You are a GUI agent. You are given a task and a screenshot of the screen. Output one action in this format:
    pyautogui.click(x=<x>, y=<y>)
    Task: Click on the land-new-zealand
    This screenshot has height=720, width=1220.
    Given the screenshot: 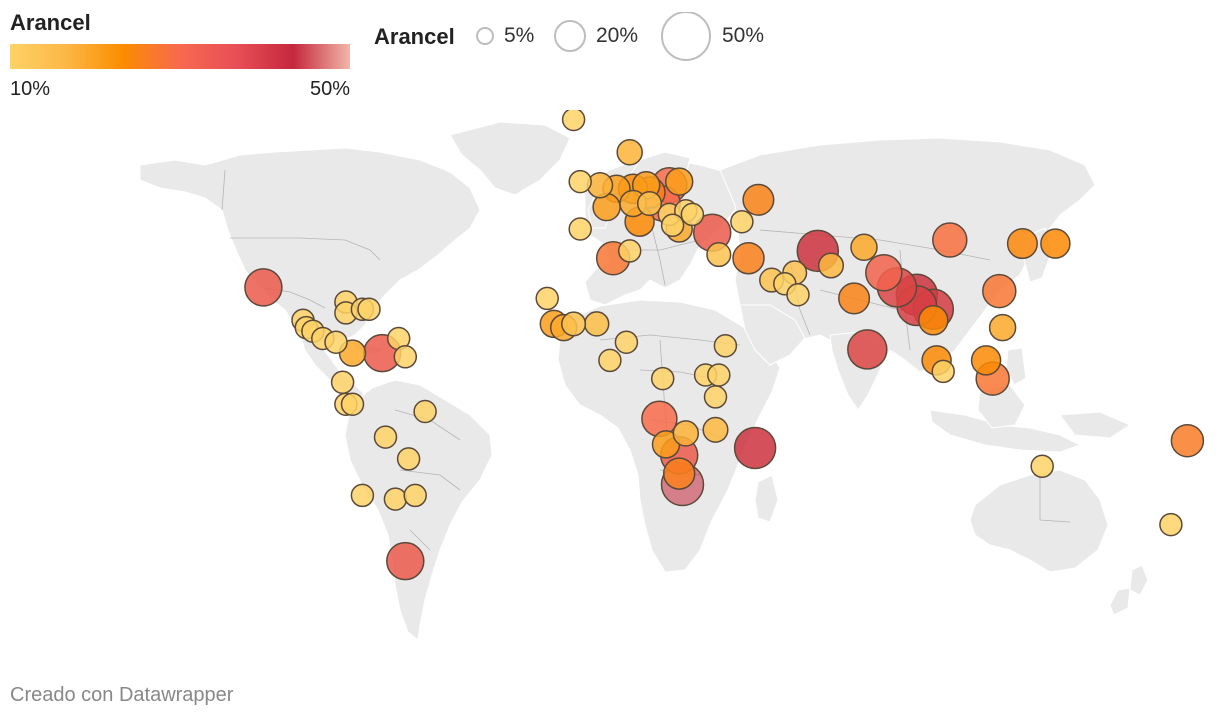 What is the action you would take?
    pyautogui.click(x=1139, y=580)
    